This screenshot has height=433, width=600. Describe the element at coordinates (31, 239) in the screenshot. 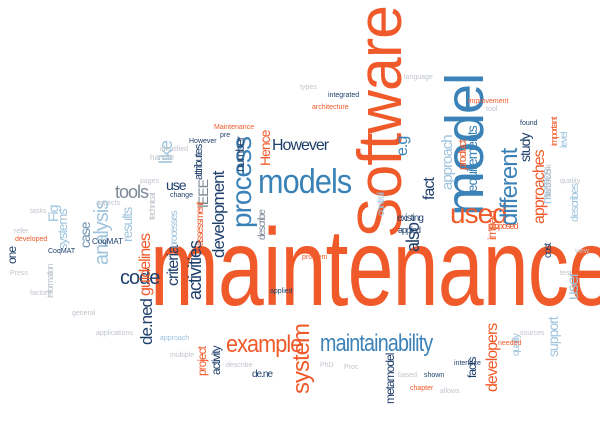

I see `filler-word: developed` at that location.